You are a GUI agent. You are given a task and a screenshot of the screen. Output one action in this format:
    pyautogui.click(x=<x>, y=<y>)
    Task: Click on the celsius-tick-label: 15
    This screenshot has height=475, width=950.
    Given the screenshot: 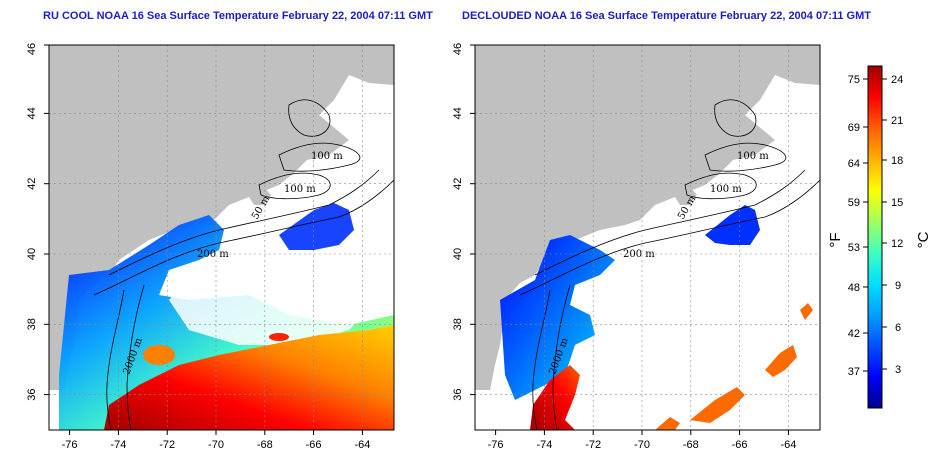 What is the action you would take?
    pyautogui.click(x=897, y=203)
    